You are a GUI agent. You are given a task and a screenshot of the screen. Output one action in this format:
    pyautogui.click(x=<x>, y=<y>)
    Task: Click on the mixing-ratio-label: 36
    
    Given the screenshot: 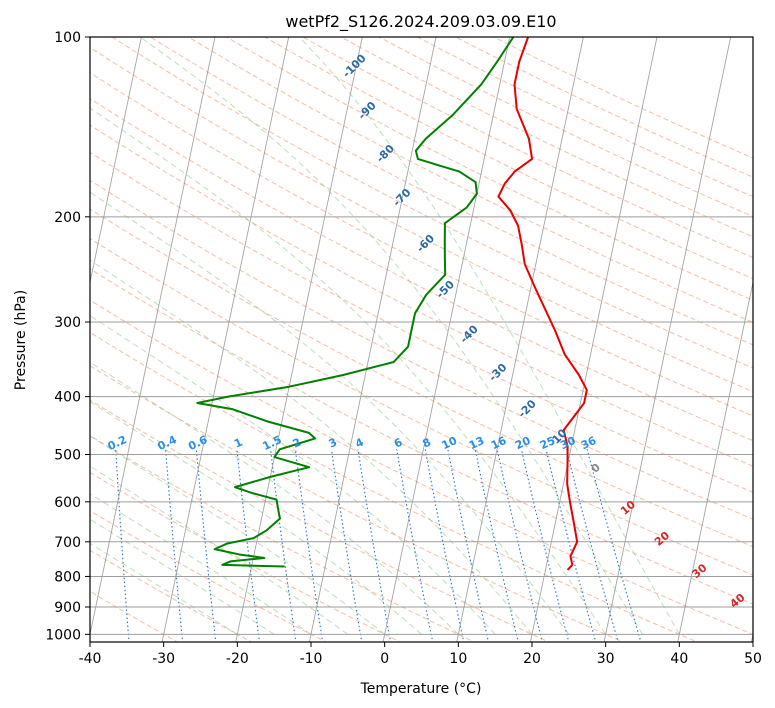 What is the action you would take?
    pyautogui.click(x=589, y=443)
    